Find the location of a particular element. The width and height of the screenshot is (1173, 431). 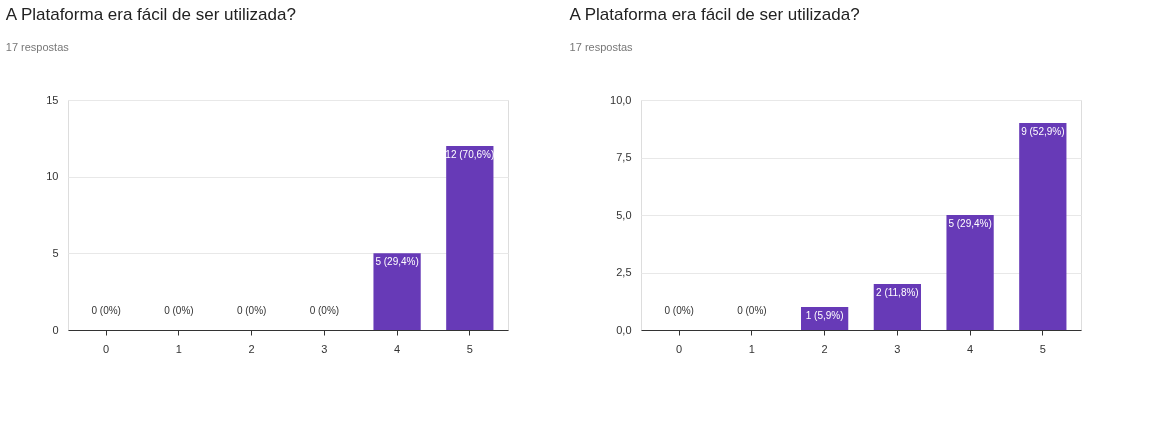

data-label: 9 (52,9%) is located at coordinates (1043, 131).